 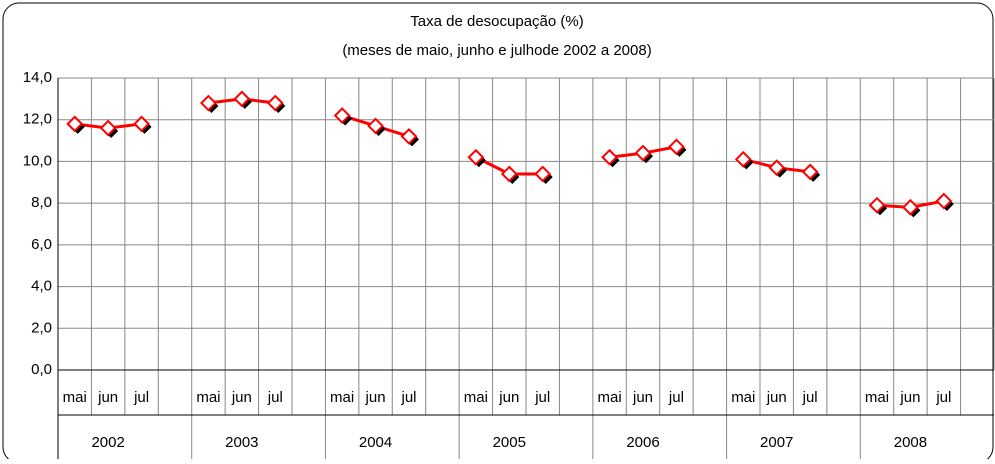 I want to click on y-tick-label: 6,0, so click(x=41, y=244).